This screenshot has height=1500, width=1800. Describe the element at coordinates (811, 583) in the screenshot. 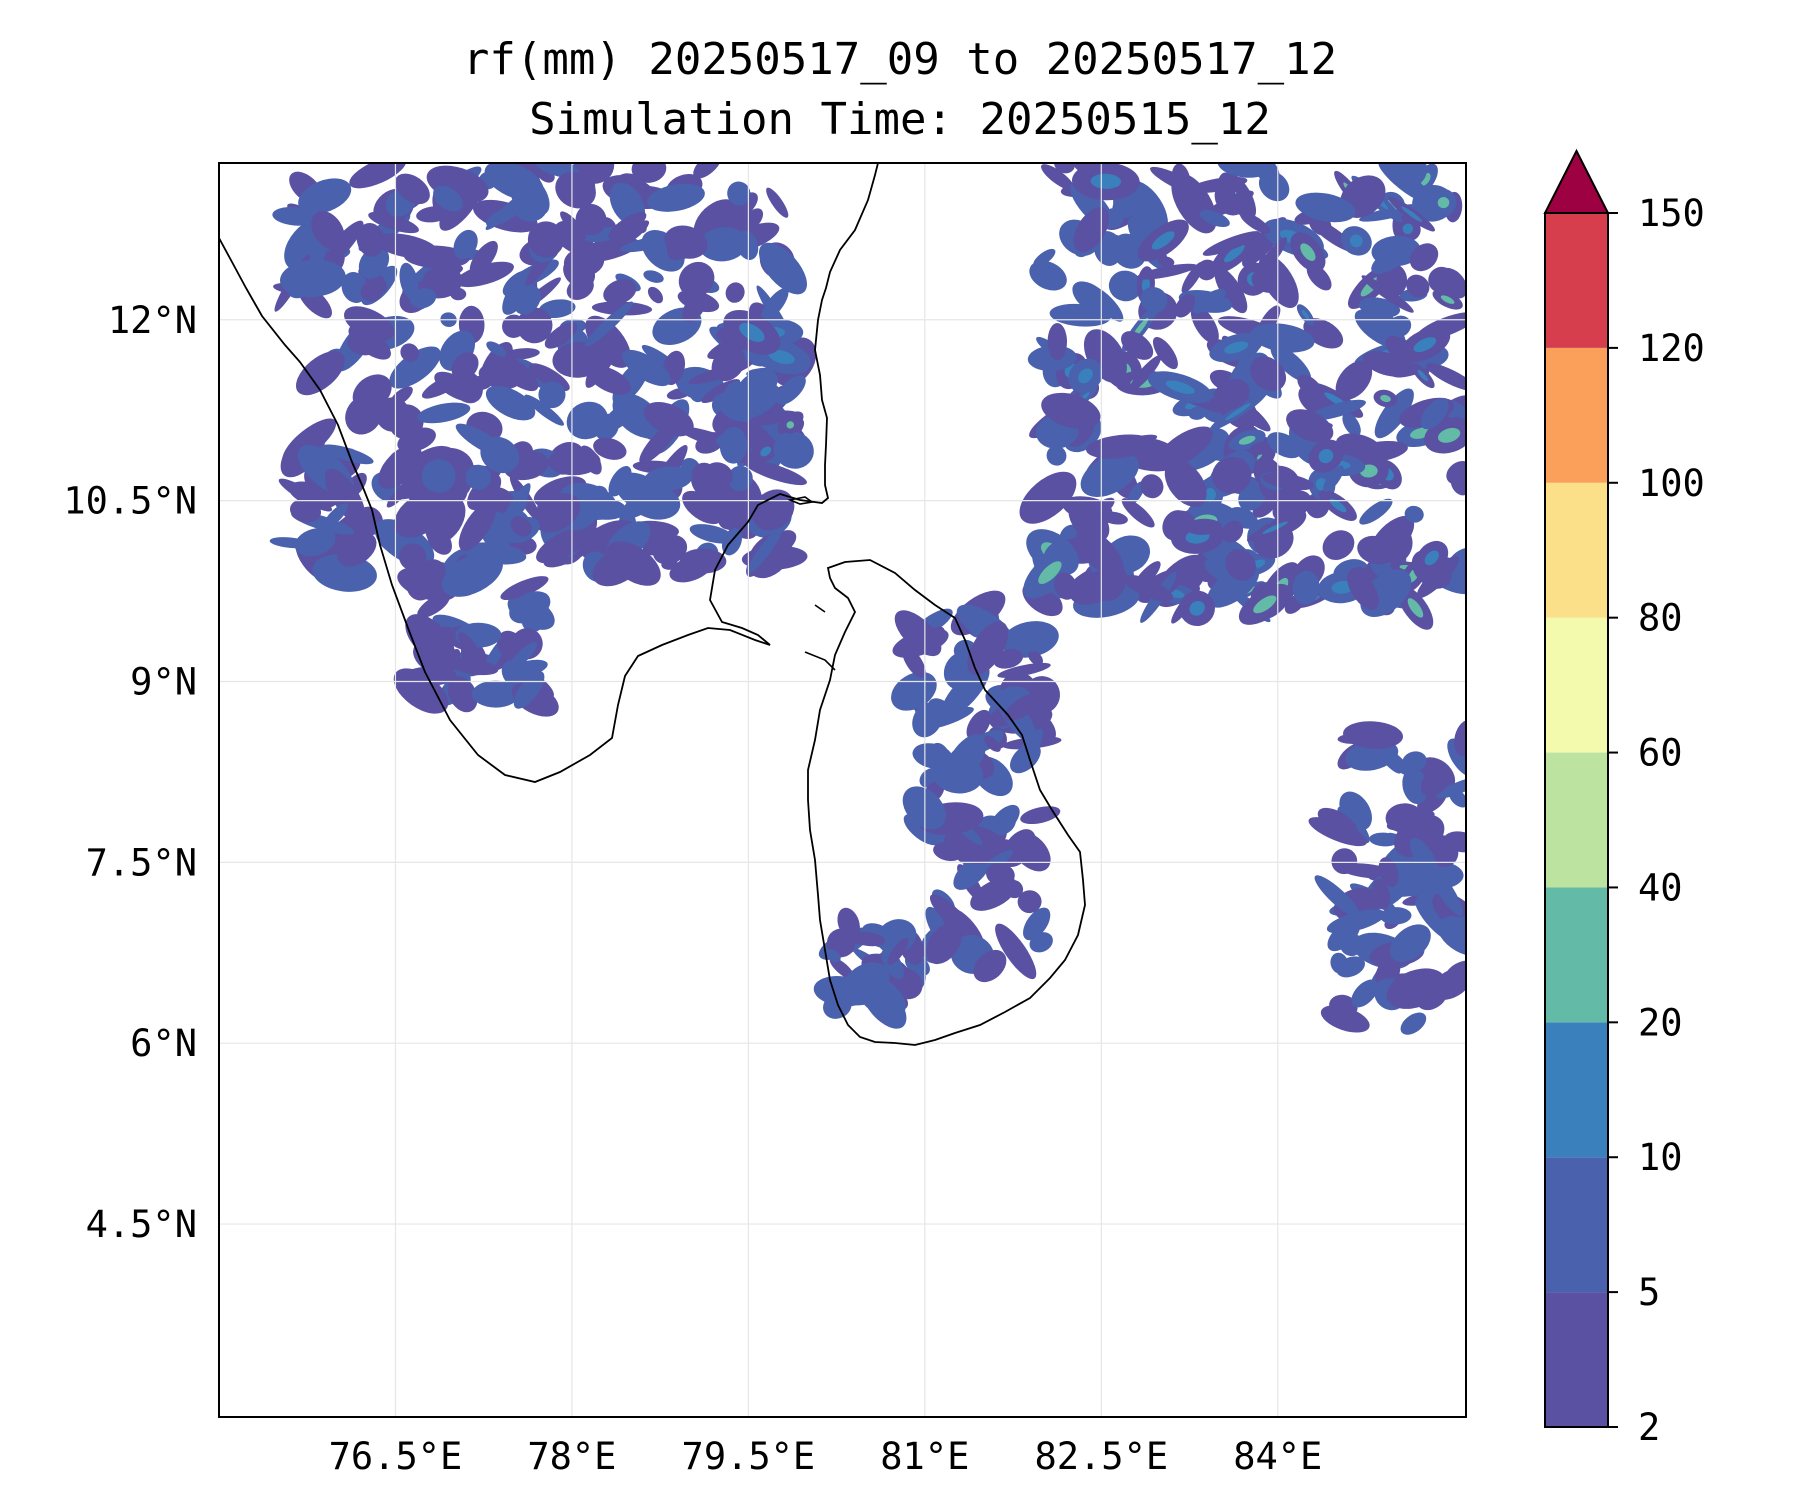

I see `coastline-palk-island` at that location.